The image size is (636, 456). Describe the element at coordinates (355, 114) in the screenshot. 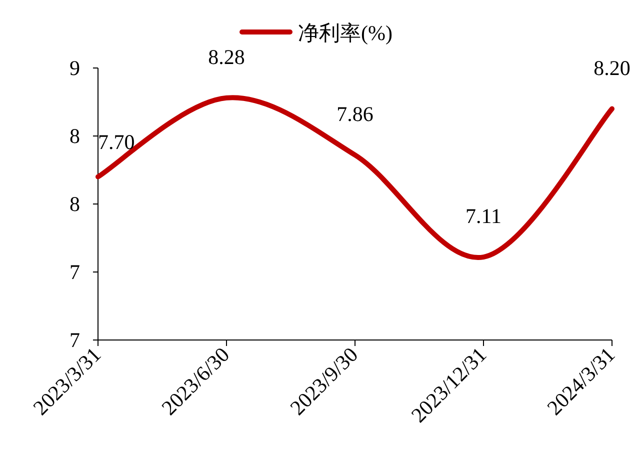

I see `data-label: 7.86` at that location.